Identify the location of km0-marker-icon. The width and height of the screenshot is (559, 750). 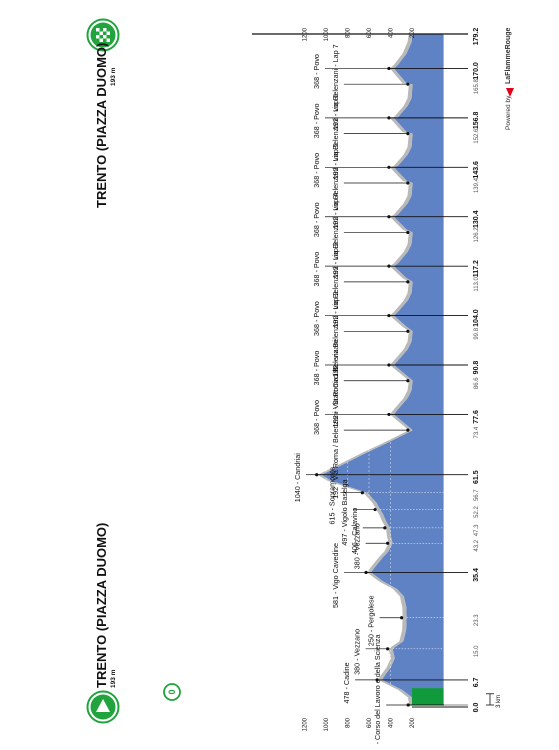
(172, 692).